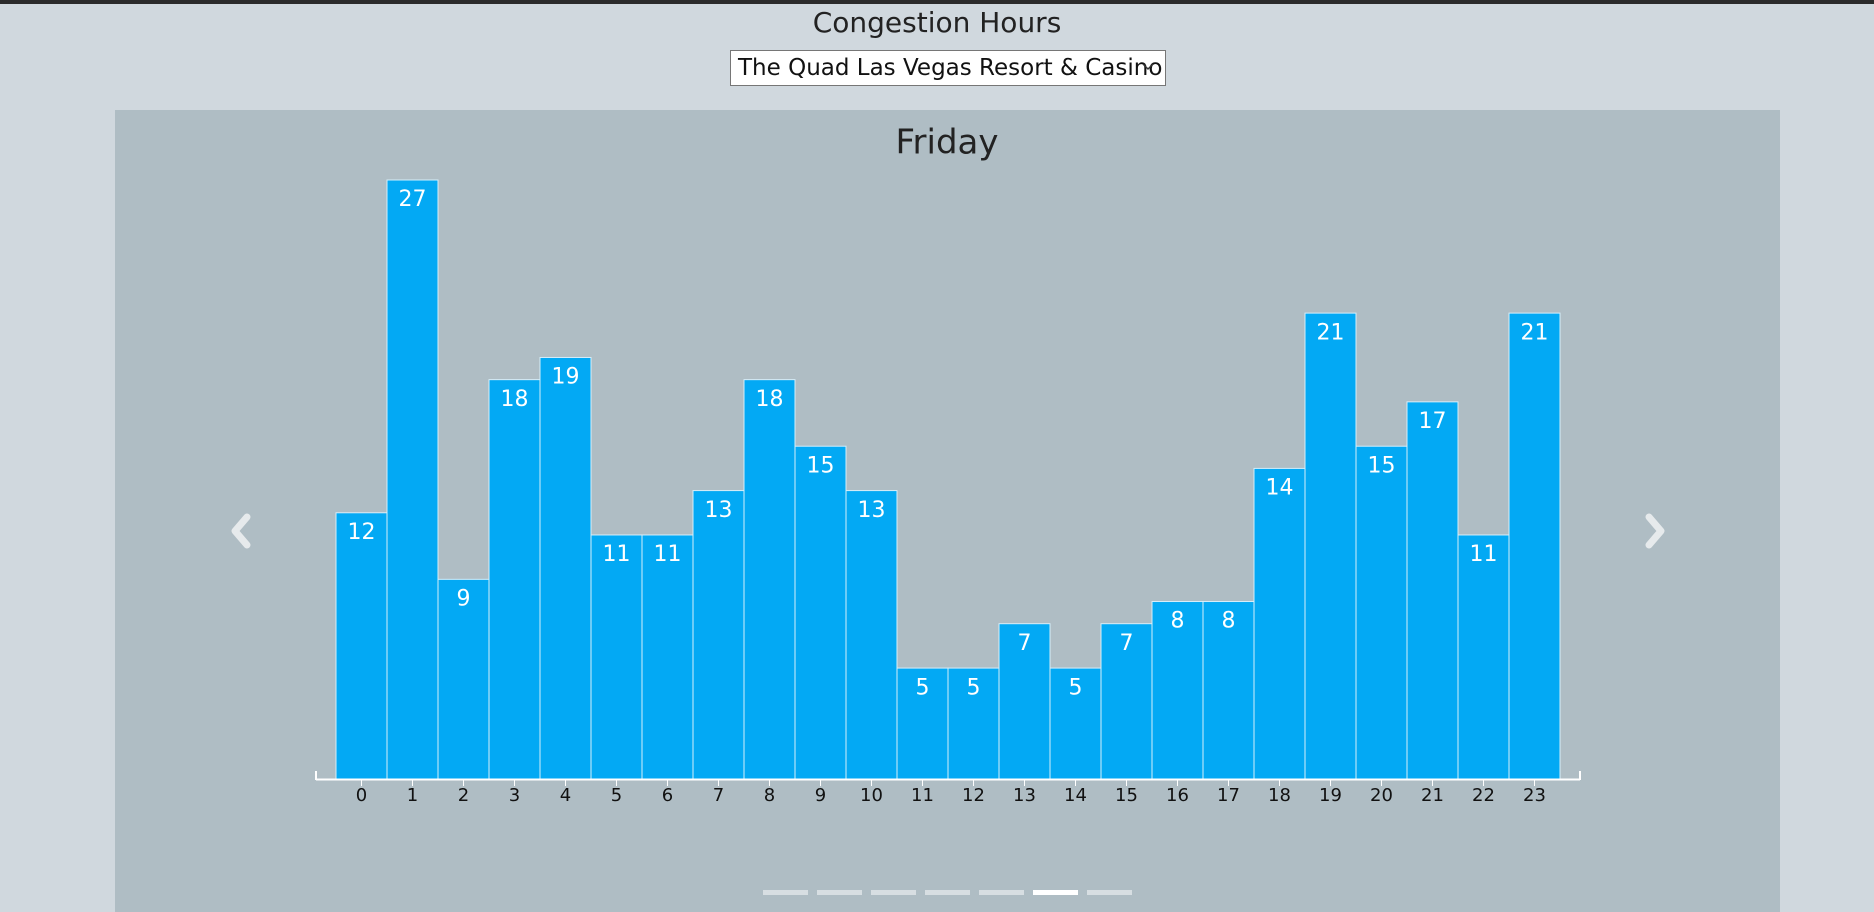 This screenshot has height=912, width=1874. I want to click on x-tick-label: 12, so click(973, 795).